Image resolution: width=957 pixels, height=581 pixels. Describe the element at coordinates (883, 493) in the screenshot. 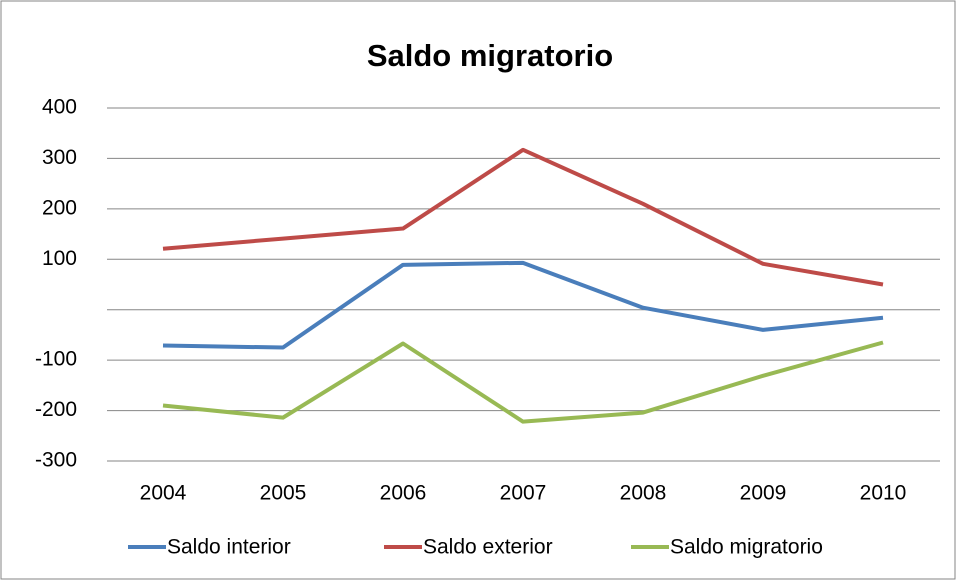

I see `x-tick-label: 2010` at that location.